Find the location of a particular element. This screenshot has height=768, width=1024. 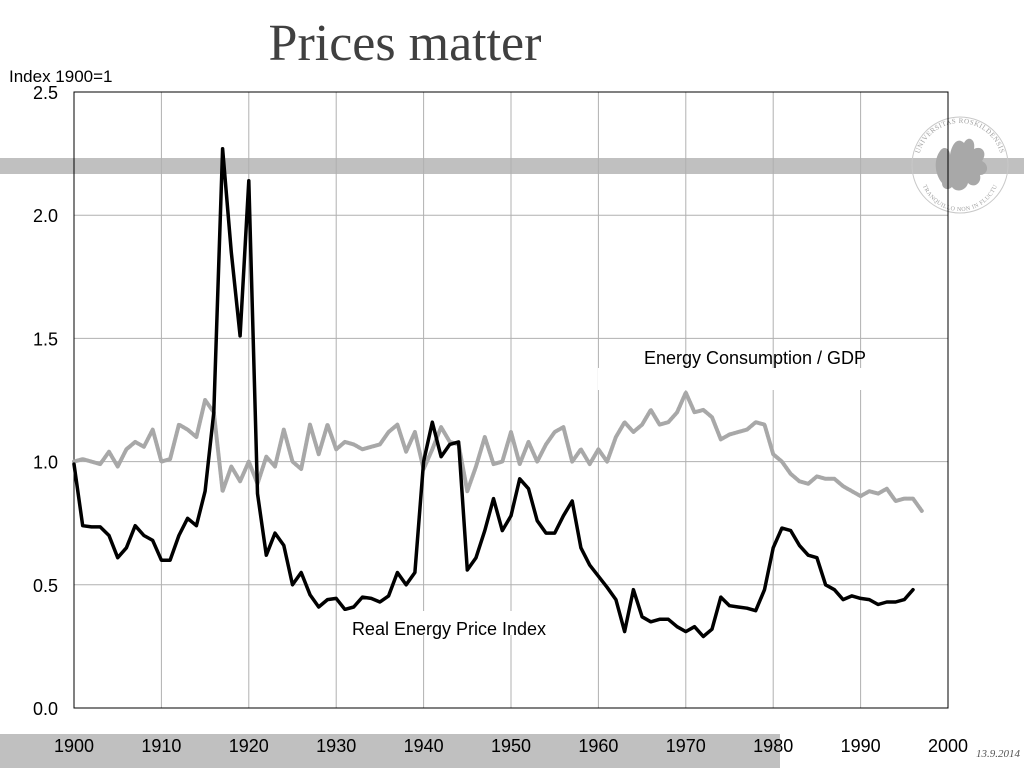

y-tick-label: 1.5 is located at coordinates (45, 339).